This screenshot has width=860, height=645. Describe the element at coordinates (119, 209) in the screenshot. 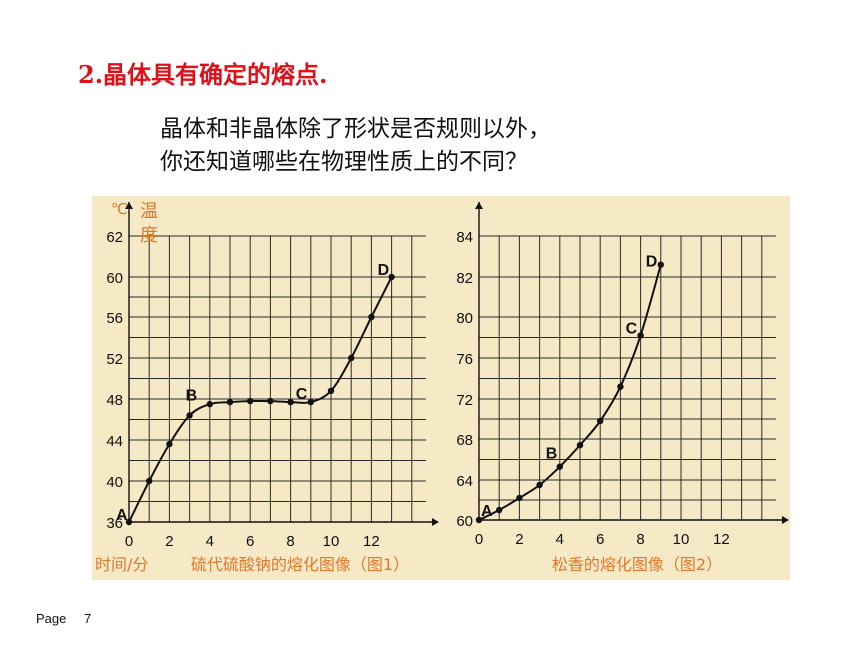

I see `y-axis-unit: ℃` at that location.